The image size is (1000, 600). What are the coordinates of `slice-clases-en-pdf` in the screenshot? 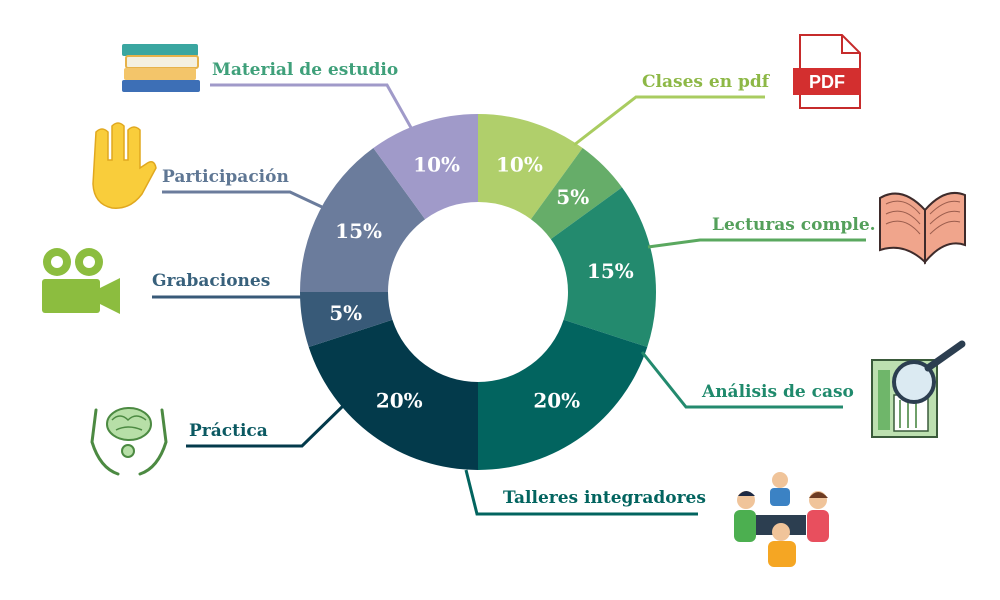 It's located at (530, 167).